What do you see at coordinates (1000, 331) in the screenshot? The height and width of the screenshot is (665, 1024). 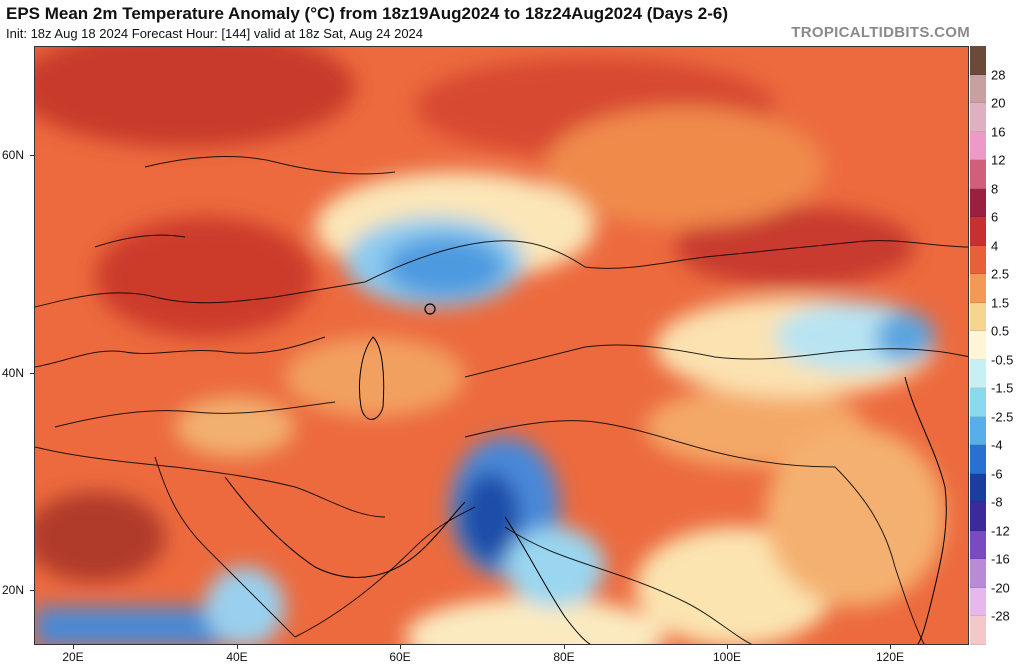 I see `colorbar-label: 0.5` at bounding box center [1000, 331].